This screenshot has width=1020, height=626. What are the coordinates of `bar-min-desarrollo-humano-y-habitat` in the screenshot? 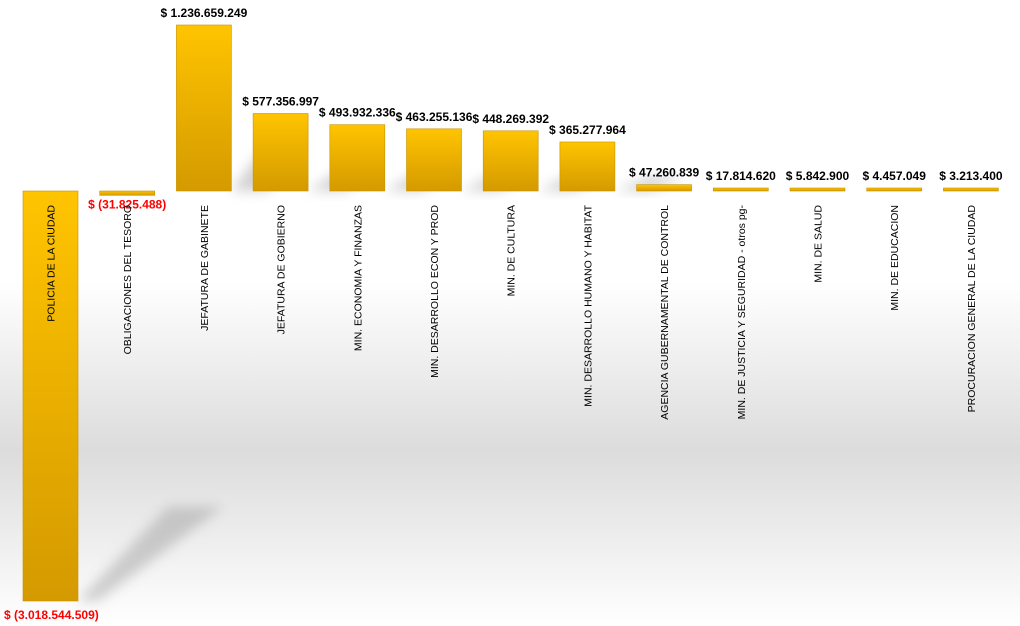 It's located at (587, 166).